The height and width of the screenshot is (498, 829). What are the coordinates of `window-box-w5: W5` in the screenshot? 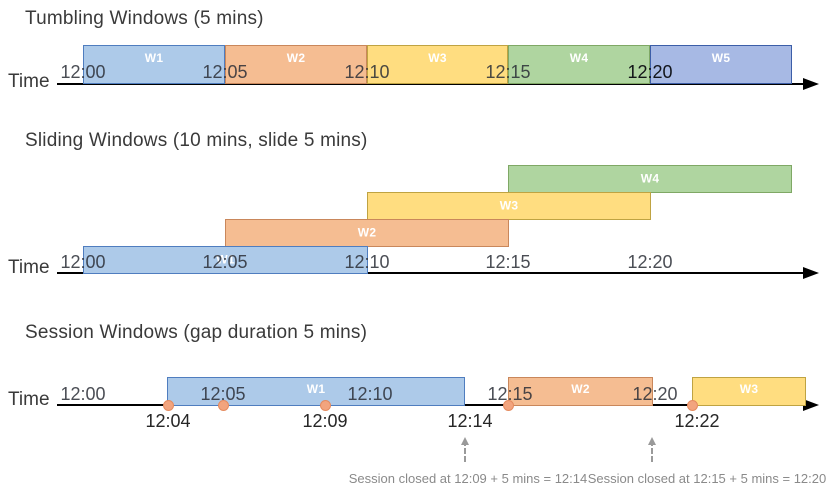 It's located at (721, 64).